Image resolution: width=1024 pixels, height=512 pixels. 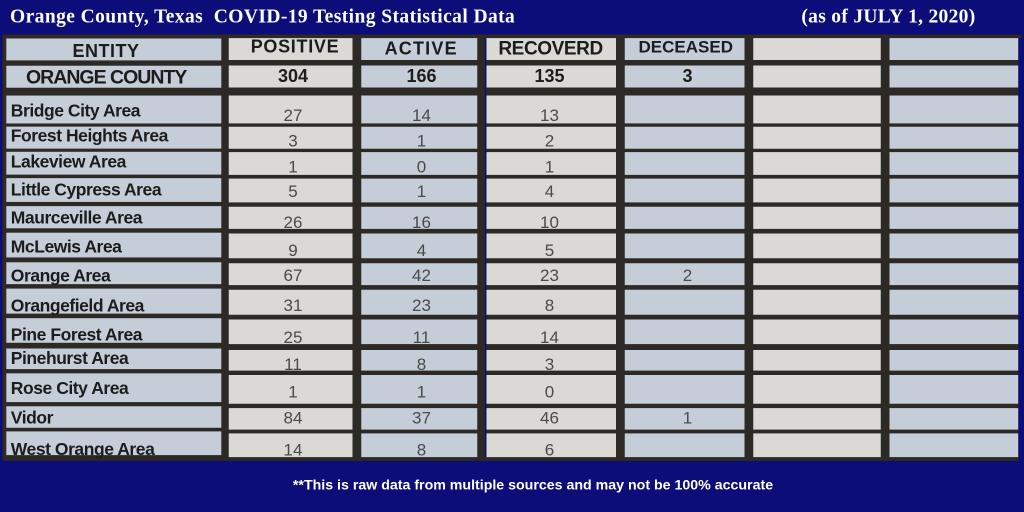 I want to click on svg-text: 16, so click(x=421, y=222).